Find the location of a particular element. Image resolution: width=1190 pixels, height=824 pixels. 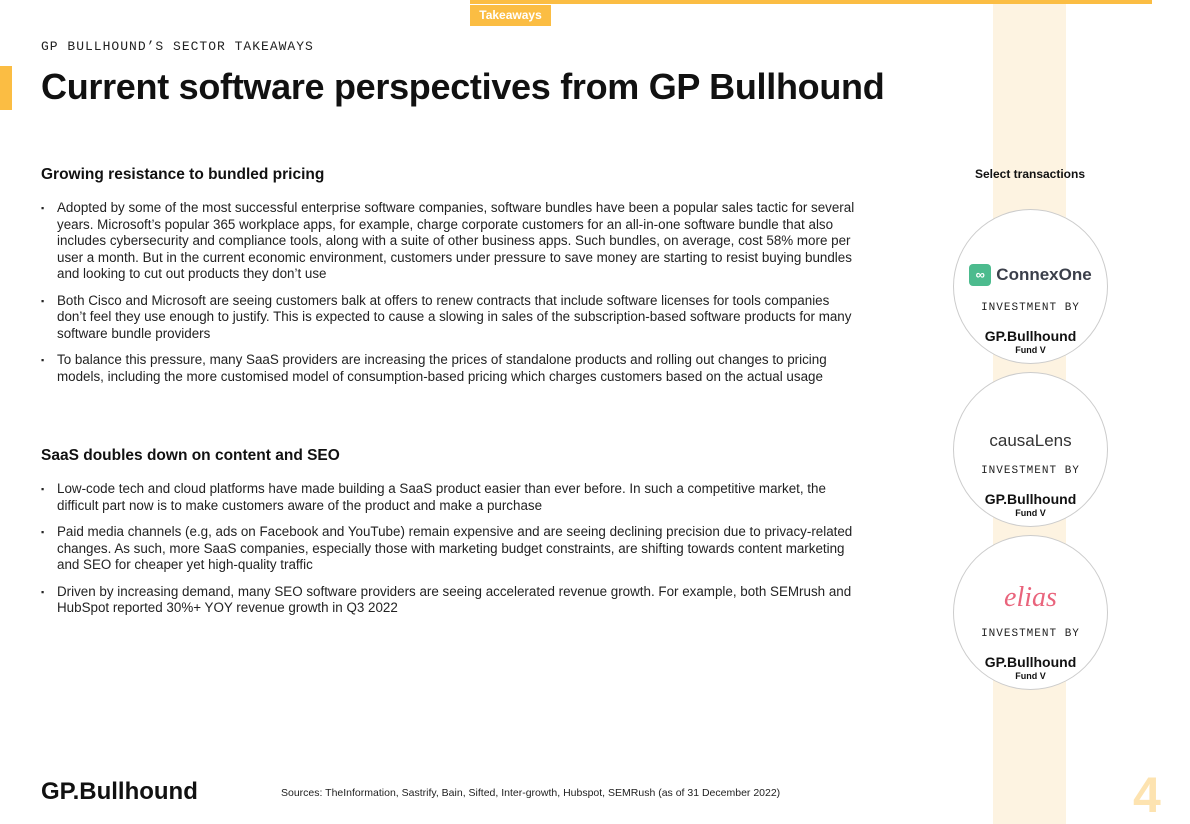

section-tag: Takeaways is located at coordinates (510, 15).